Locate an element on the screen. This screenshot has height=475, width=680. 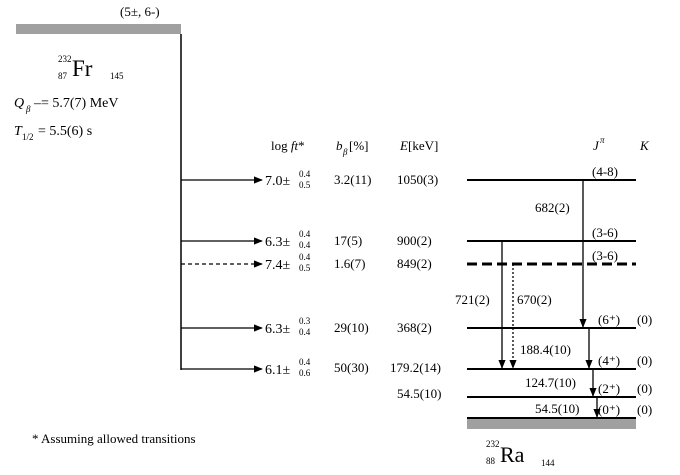
header-branching: b β [%] is located at coordinates (352, 147).